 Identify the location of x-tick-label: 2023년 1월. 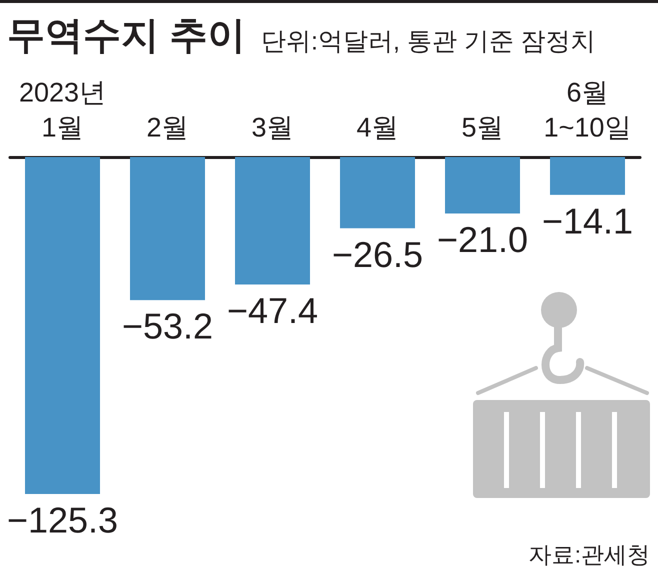
(62, 110).